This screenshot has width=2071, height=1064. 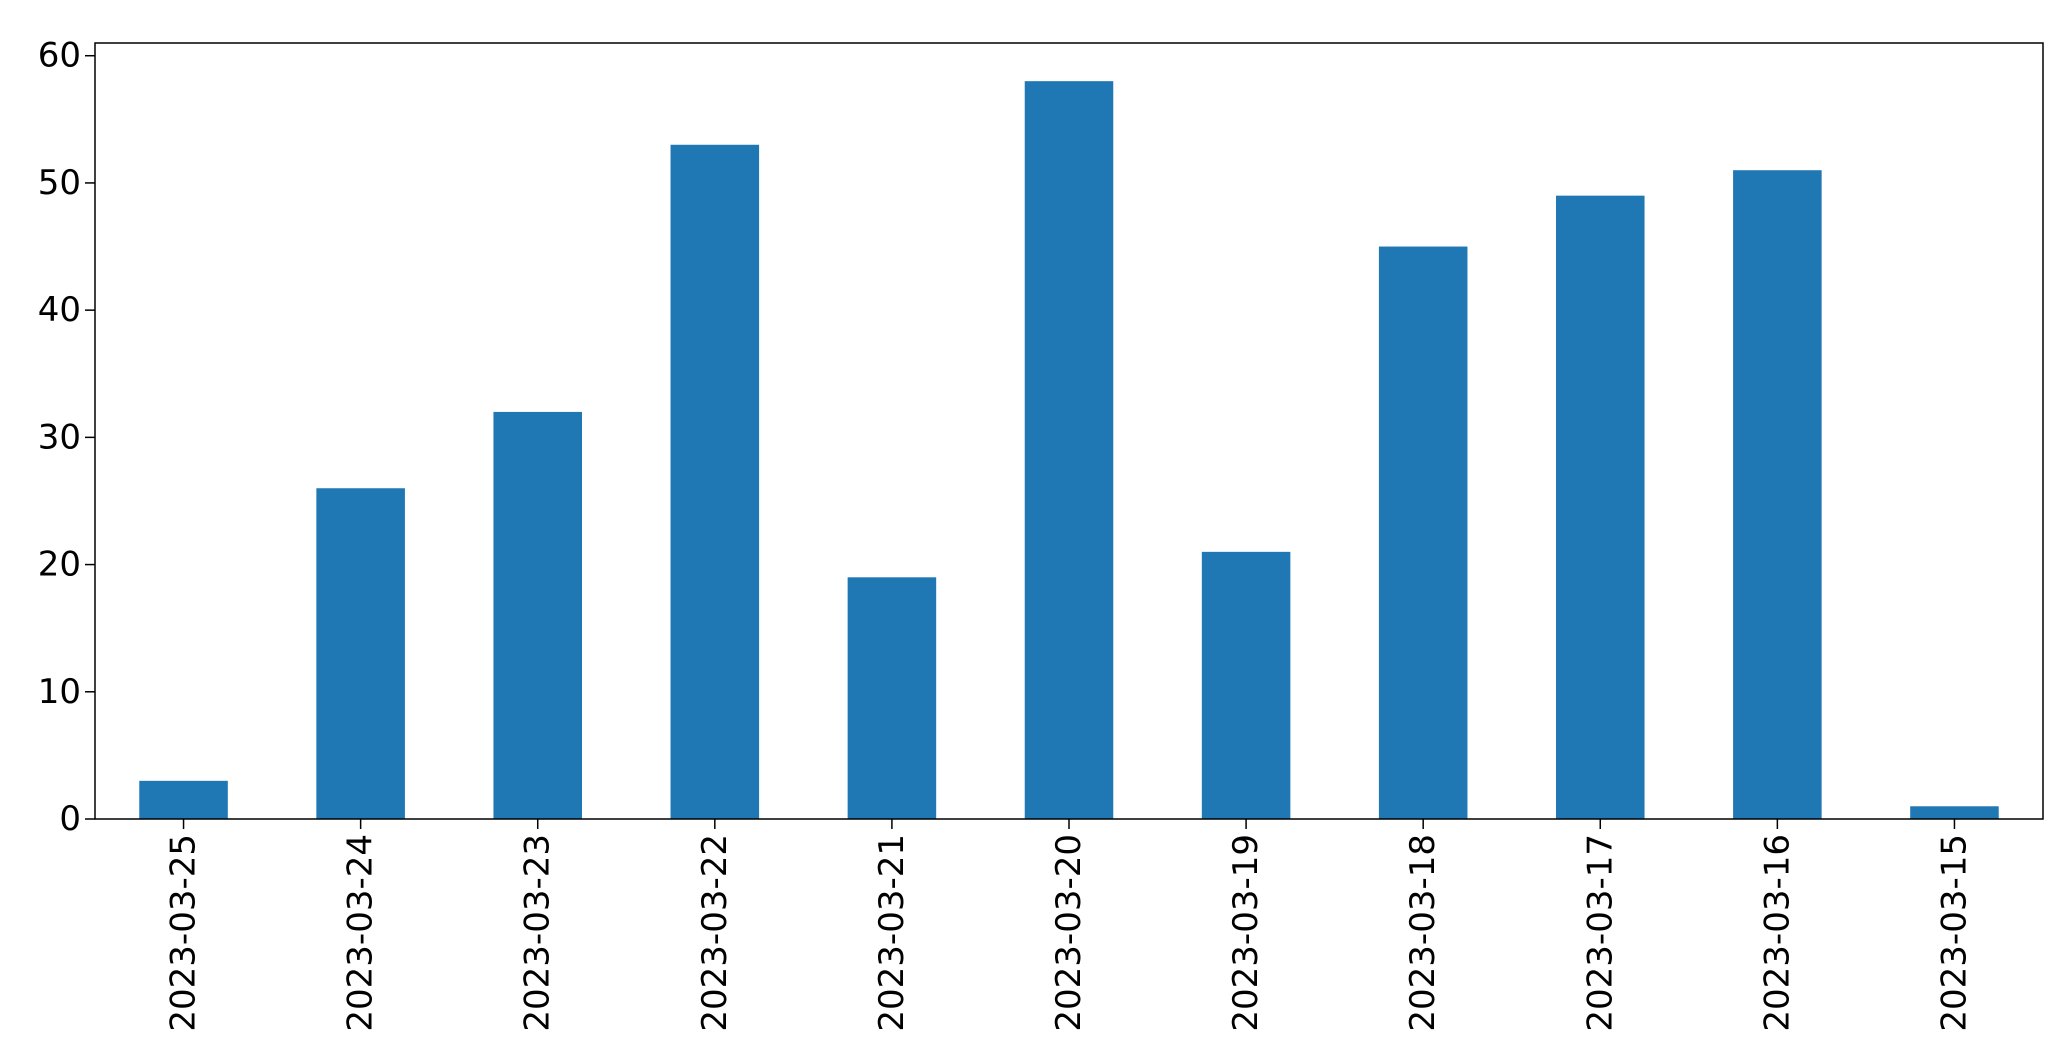 I want to click on y-tick-label: 30, so click(x=59, y=437).